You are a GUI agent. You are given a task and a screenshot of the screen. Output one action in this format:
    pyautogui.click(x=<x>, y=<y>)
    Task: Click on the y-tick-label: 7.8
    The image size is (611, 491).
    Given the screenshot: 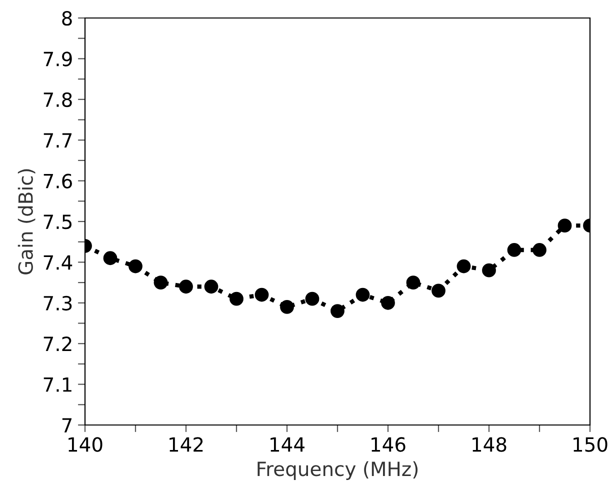 What is the action you would take?
    pyautogui.click(x=58, y=100)
    